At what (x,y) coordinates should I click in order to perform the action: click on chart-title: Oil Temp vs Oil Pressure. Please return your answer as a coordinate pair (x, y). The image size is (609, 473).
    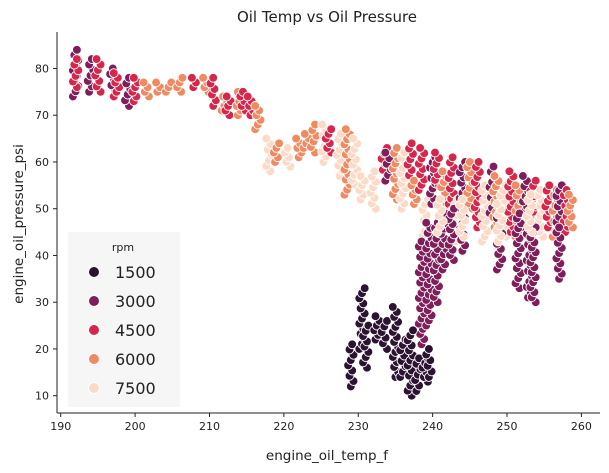
    Looking at the image, I should click on (327, 17).